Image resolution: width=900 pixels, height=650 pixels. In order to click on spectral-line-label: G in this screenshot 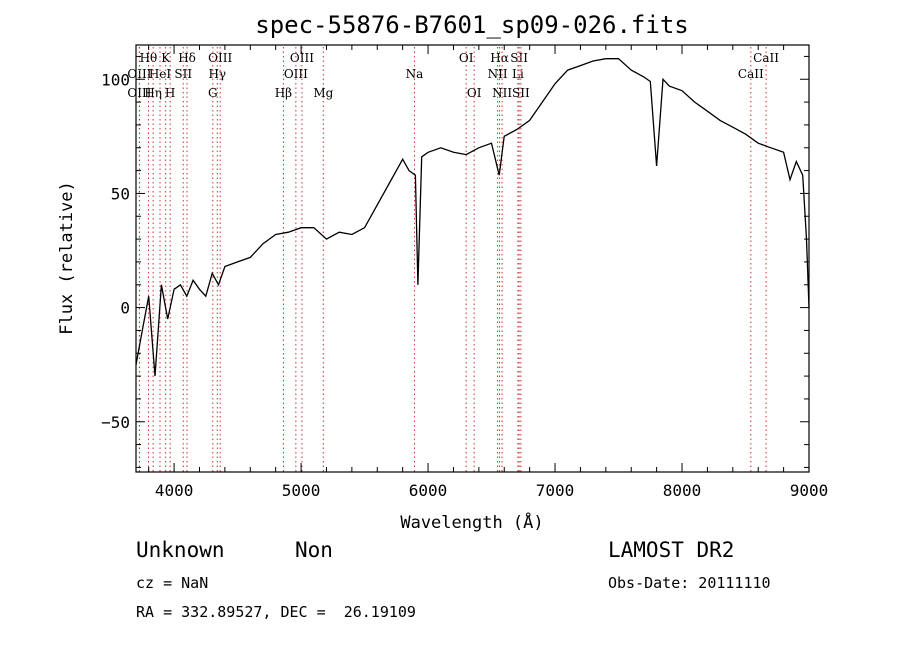, I will do `click(213, 93)`.